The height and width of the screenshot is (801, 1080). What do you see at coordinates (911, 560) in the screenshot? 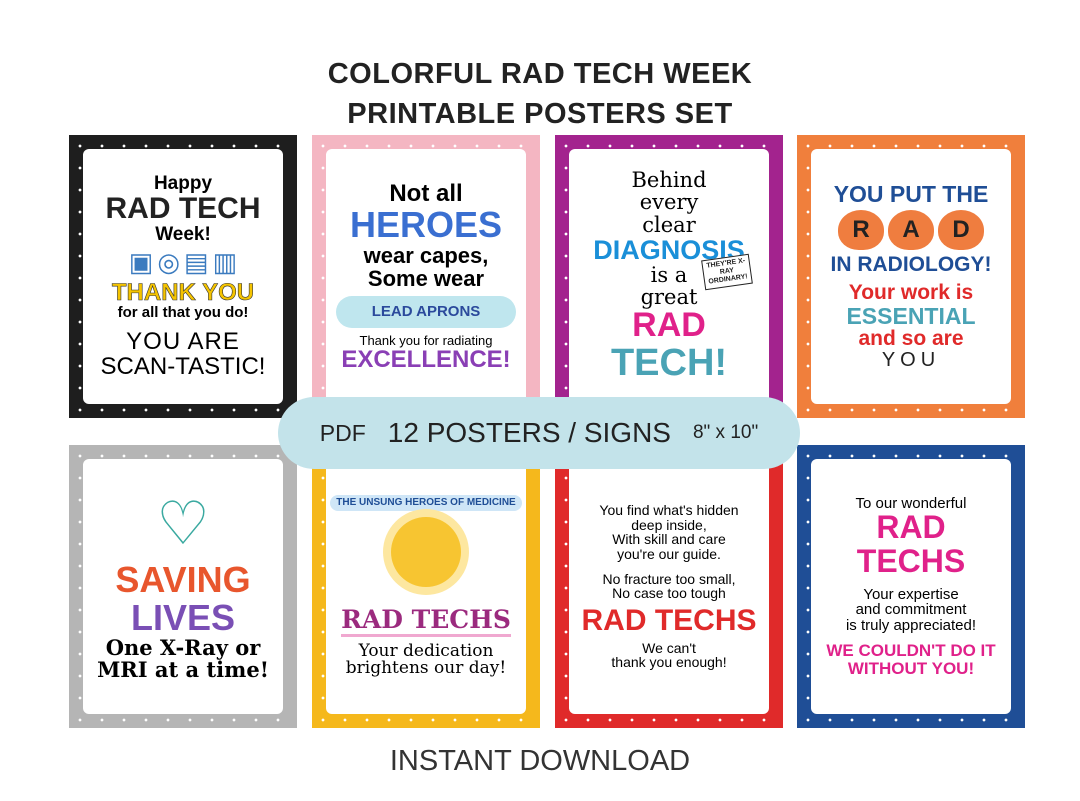
I see `poster-text: TECHS` at bounding box center [911, 560].